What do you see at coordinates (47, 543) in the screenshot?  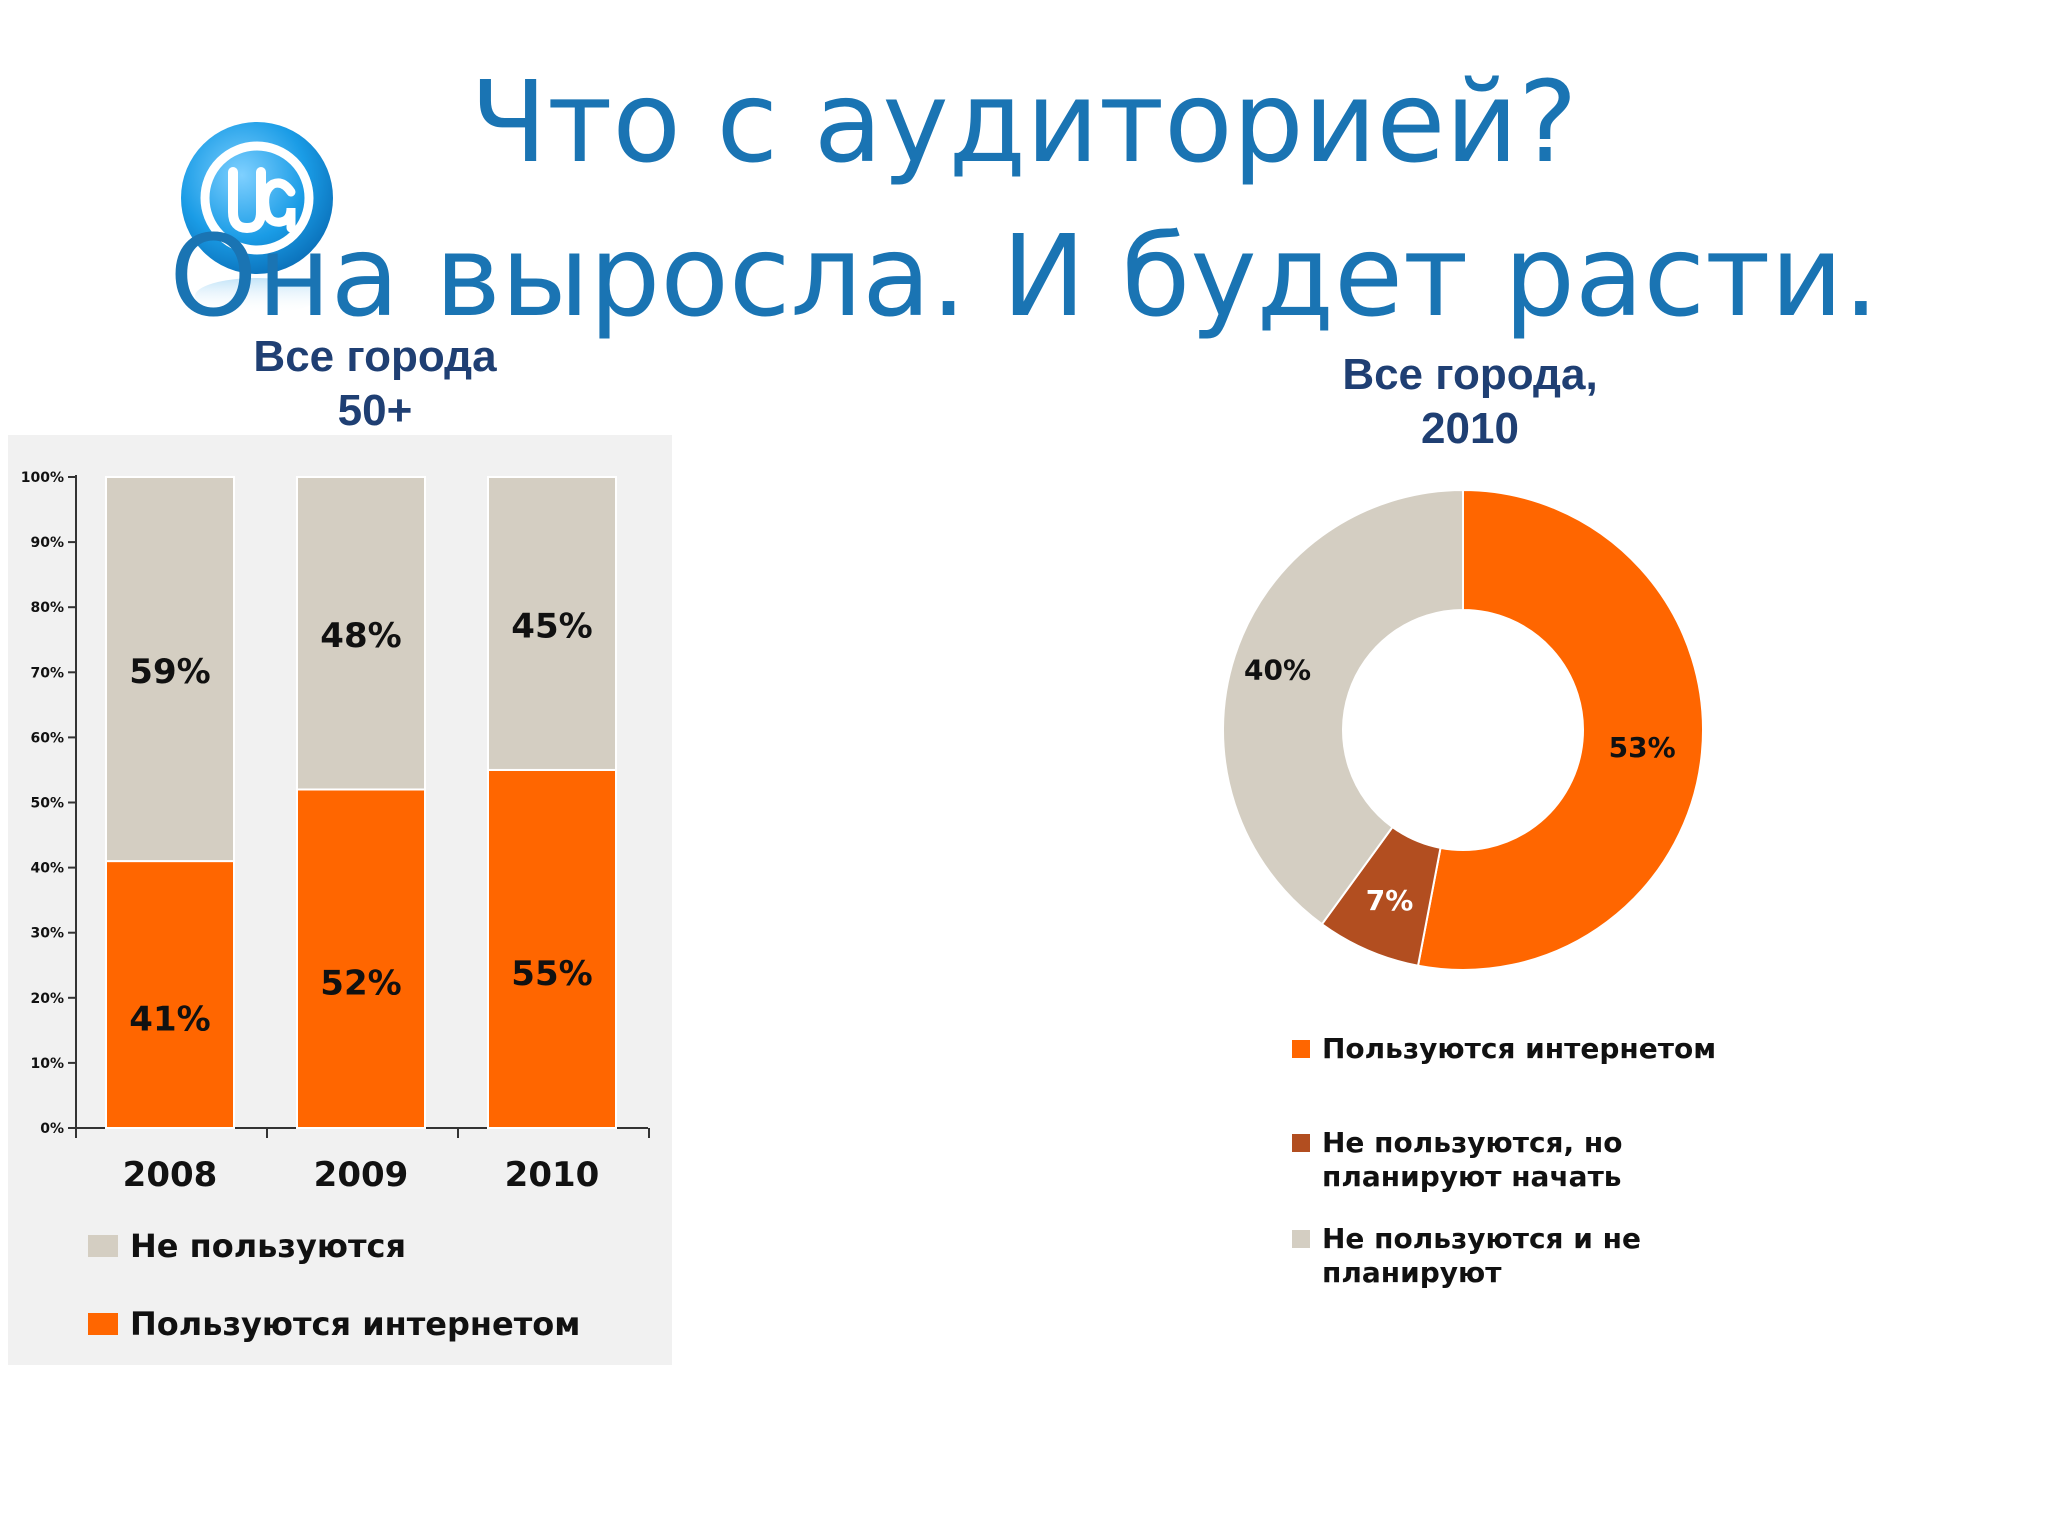 I see `y-tick-label: 90%` at bounding box center [47, 543].